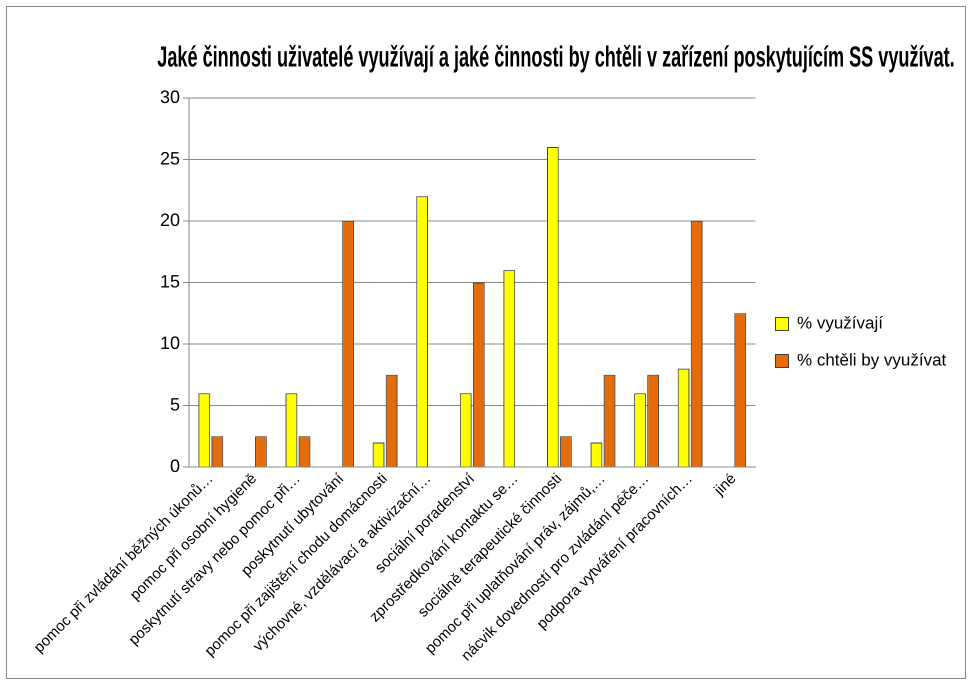  I want to click on chart-title: Jaké činnosti uživatelé využívají a jaké činnosti by chtěli v zařízení poskytujícím SS využívat., so click(556, 57).